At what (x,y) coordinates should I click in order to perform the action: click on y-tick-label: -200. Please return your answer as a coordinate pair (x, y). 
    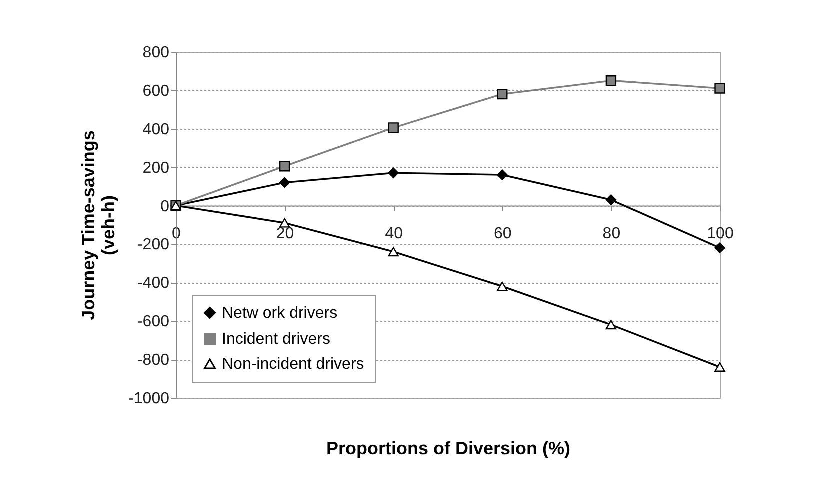
    Looking at the image, I should click on (153, 245).